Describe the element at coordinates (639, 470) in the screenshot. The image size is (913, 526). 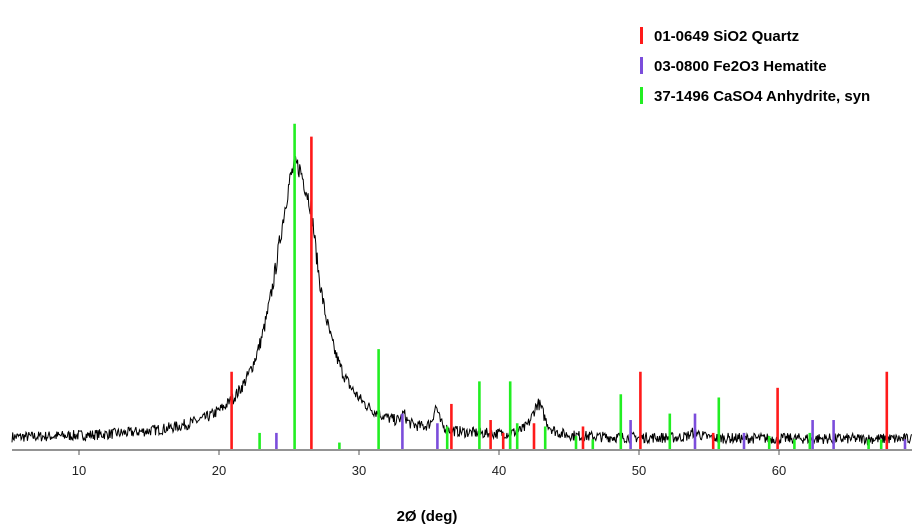
I see `x-tick-label-50: 50` at that location.